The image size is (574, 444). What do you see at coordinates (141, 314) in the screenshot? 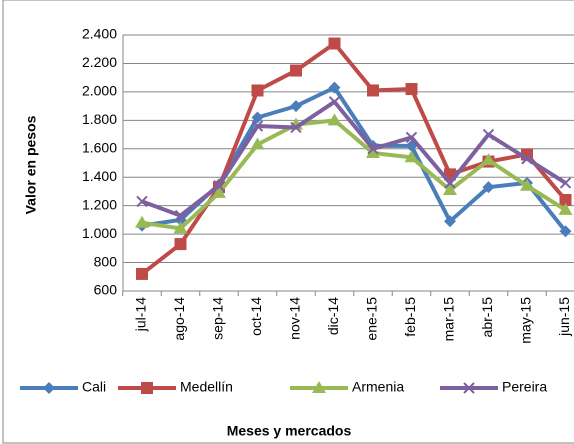
I see `x-tick-label: jul-14` at bounding box center [141, 314].